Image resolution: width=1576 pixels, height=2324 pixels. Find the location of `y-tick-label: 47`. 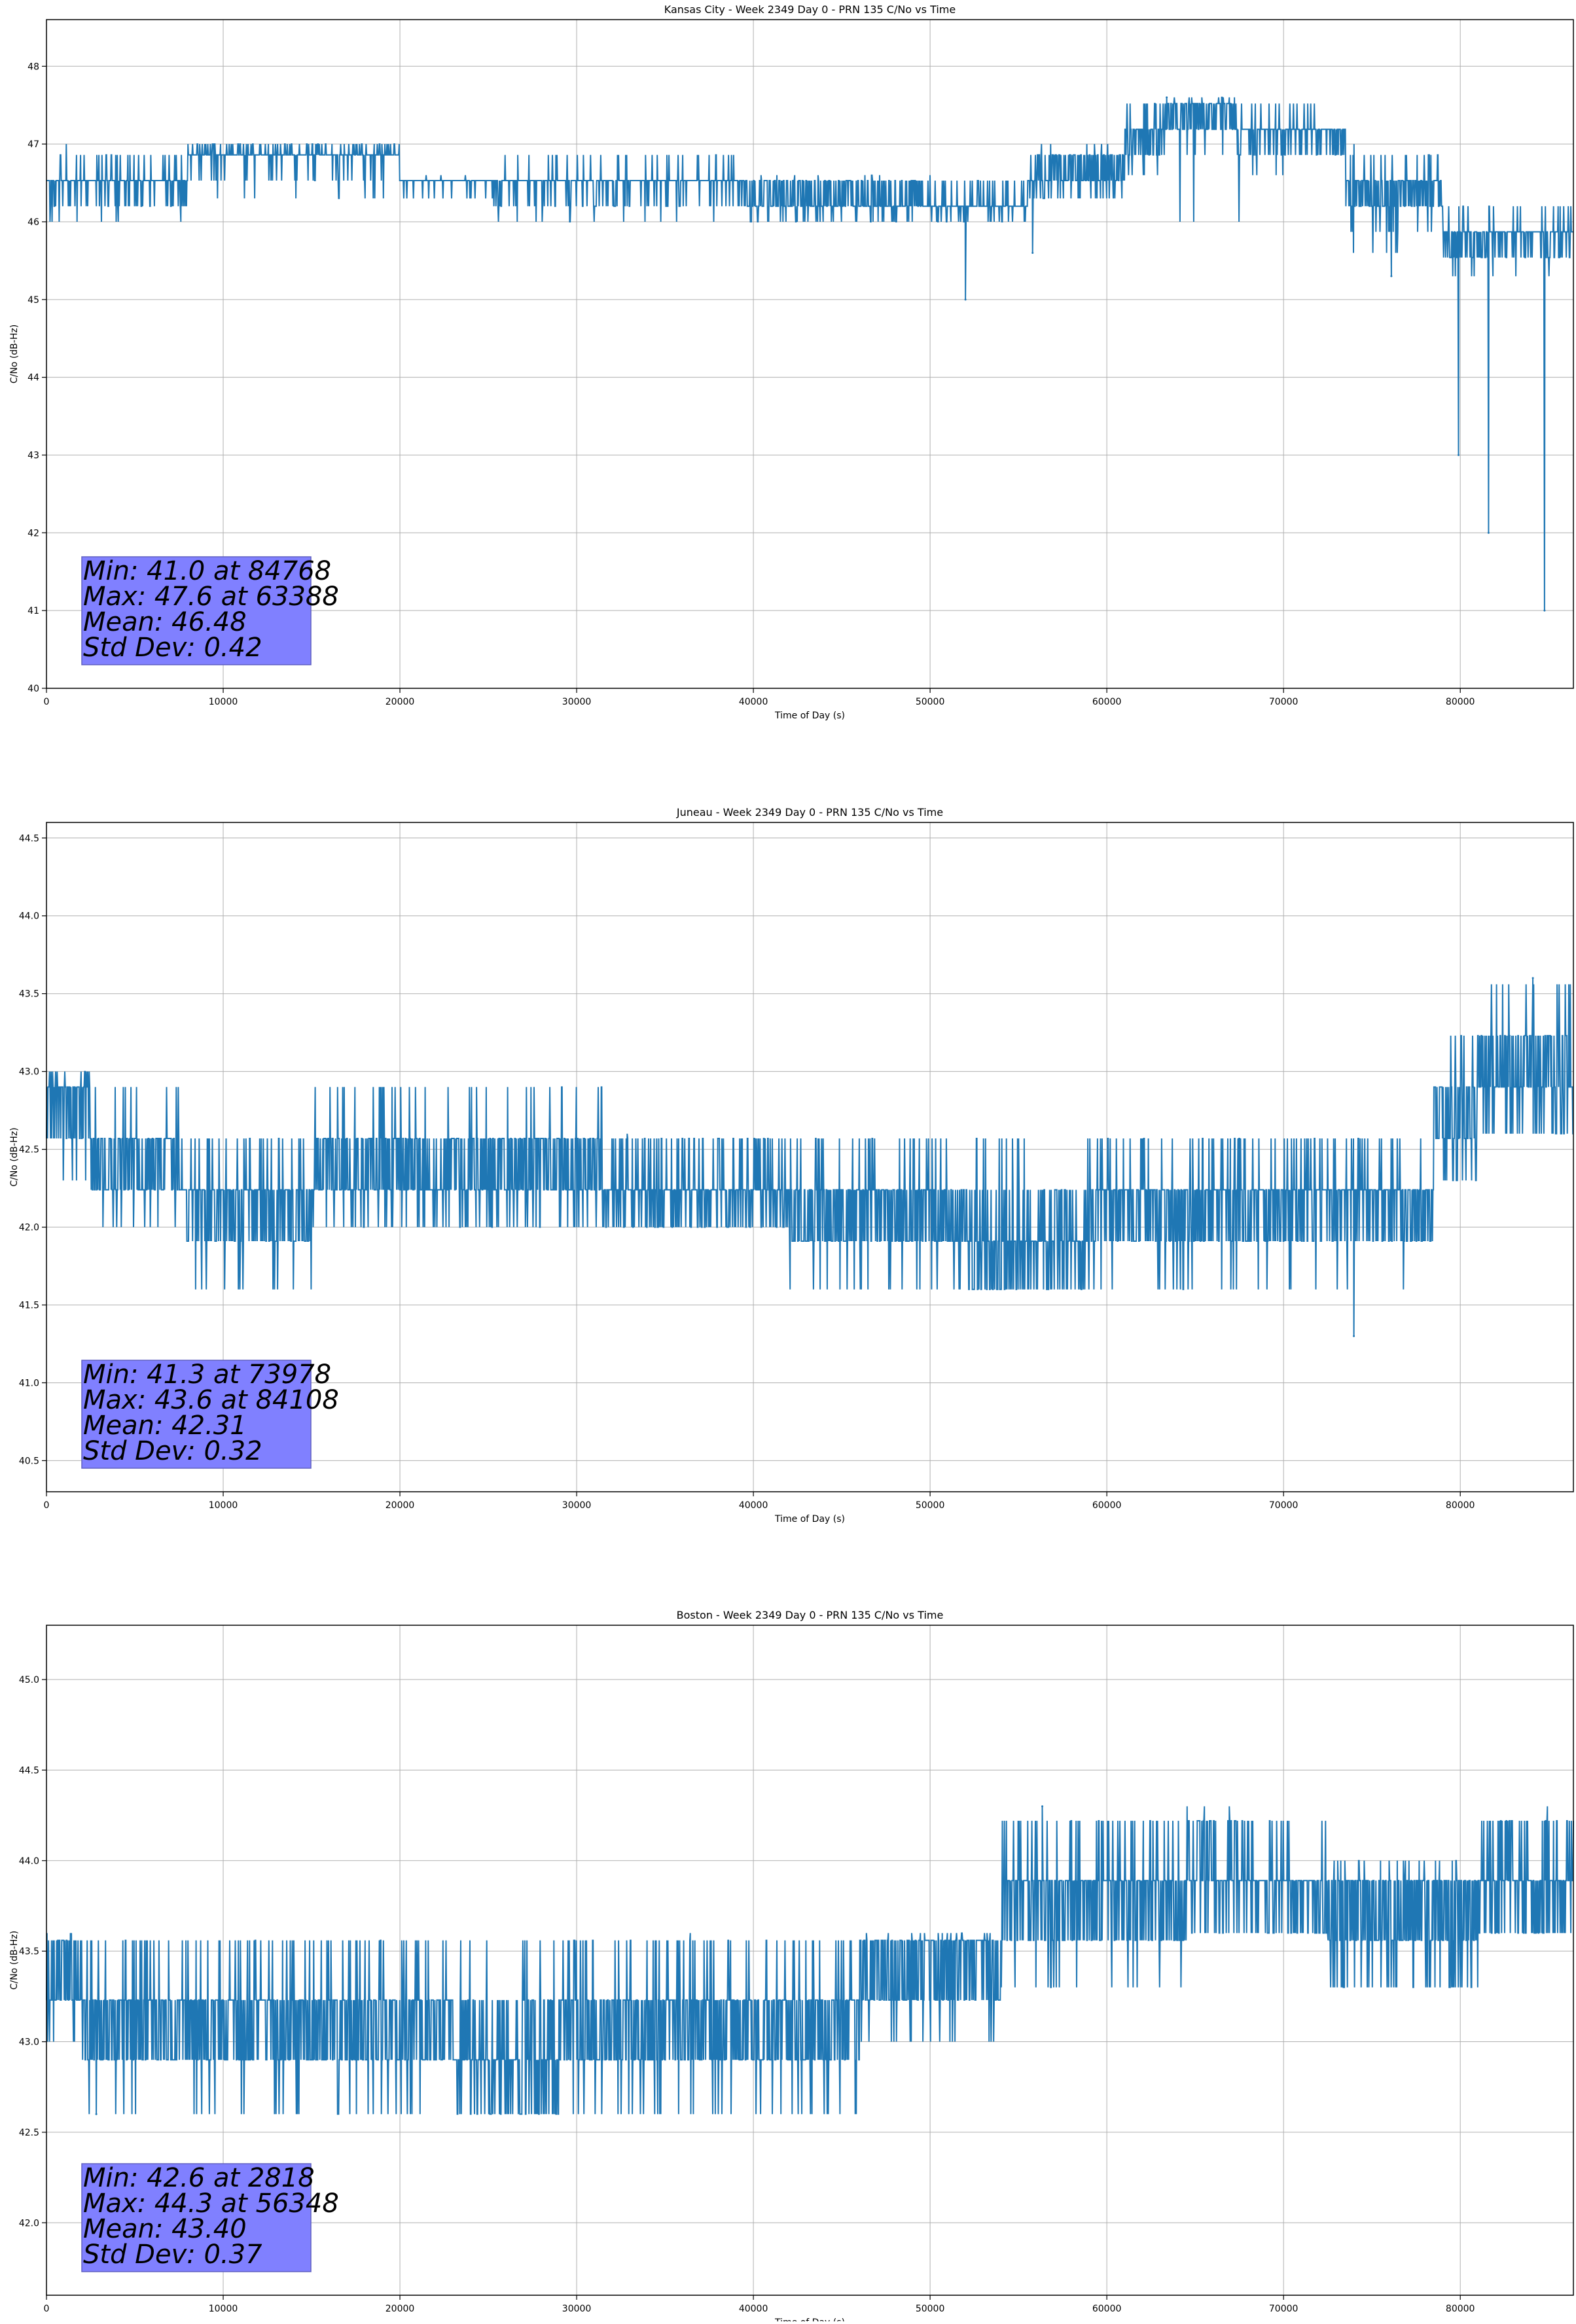

y-tick-label: 47 is located at coordinates (33, 144).